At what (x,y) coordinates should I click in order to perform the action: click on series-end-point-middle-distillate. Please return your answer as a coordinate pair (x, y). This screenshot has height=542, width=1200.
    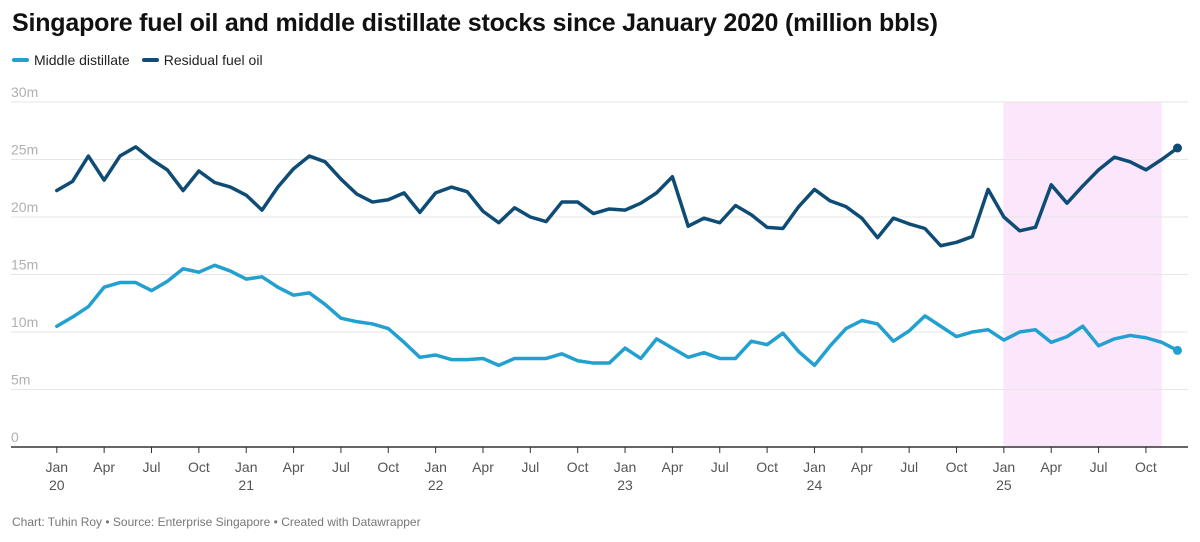
    Looking at the image, I should click on (1177, 350).